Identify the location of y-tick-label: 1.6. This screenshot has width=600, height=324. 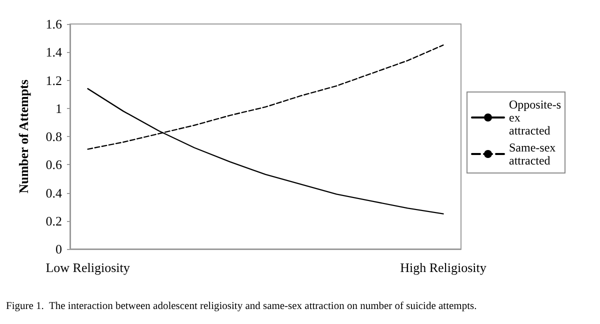
(54, 24).